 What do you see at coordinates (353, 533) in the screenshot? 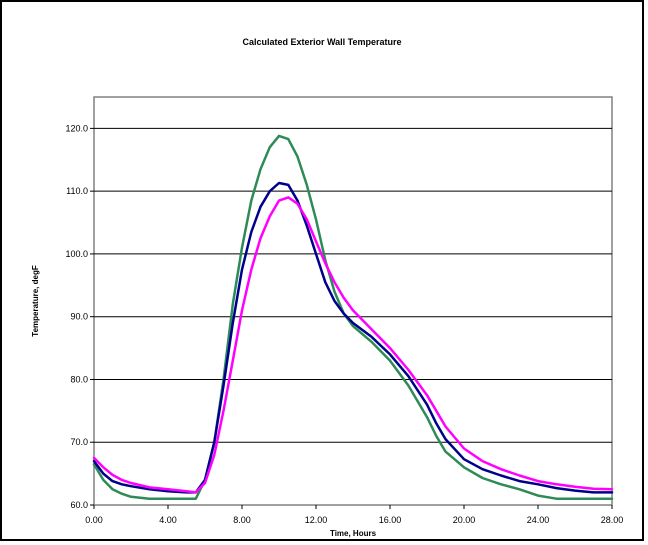
I see `x-axis-title: Time, Hours` at bounding box center [353, 533].